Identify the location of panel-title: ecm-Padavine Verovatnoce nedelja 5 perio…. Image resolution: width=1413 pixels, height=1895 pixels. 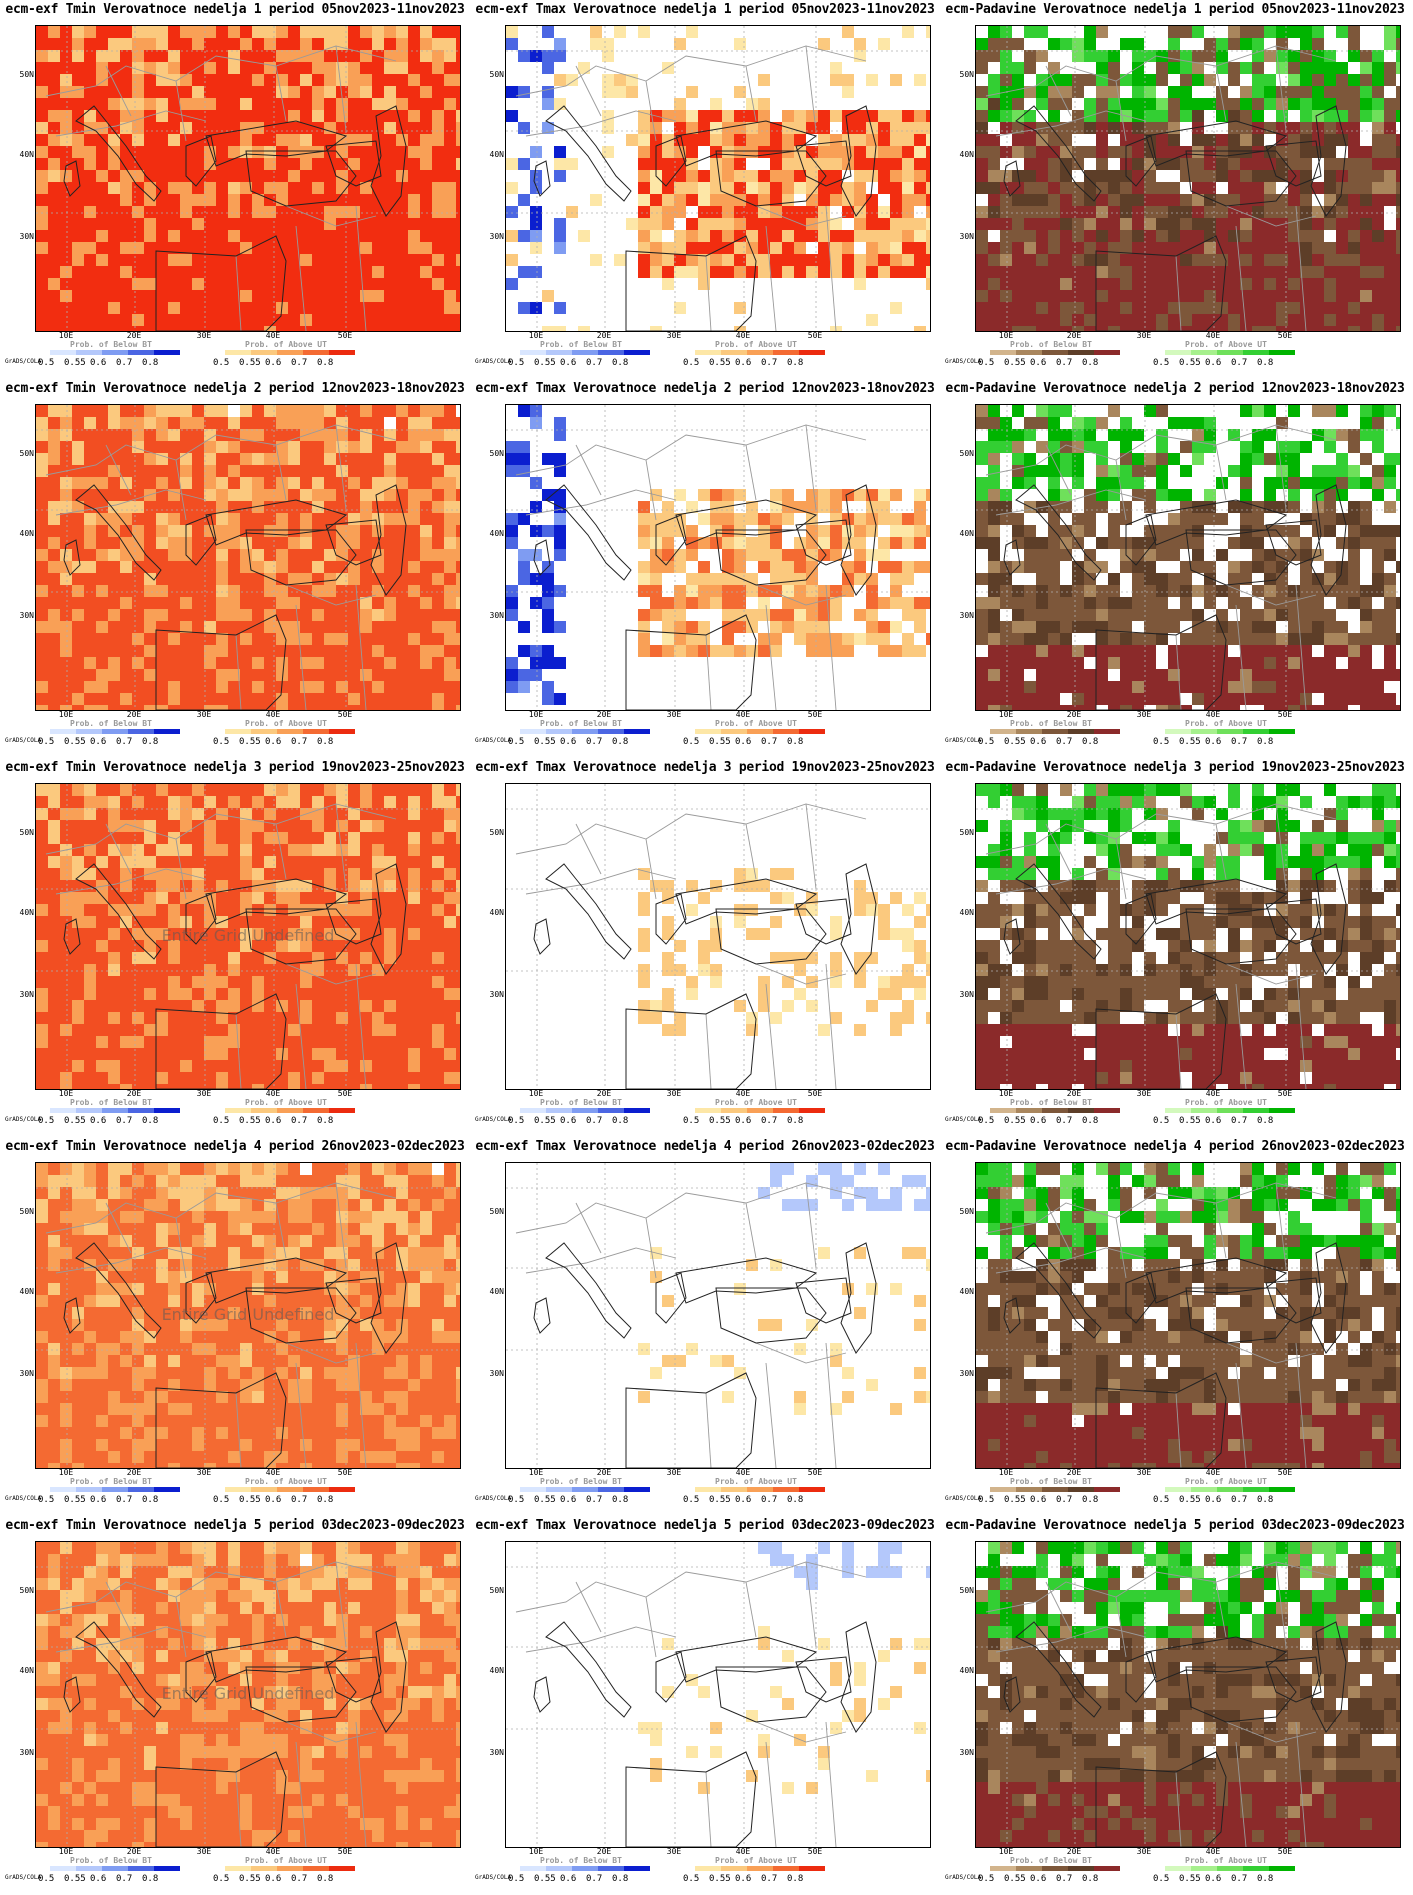
(1175, 1525).